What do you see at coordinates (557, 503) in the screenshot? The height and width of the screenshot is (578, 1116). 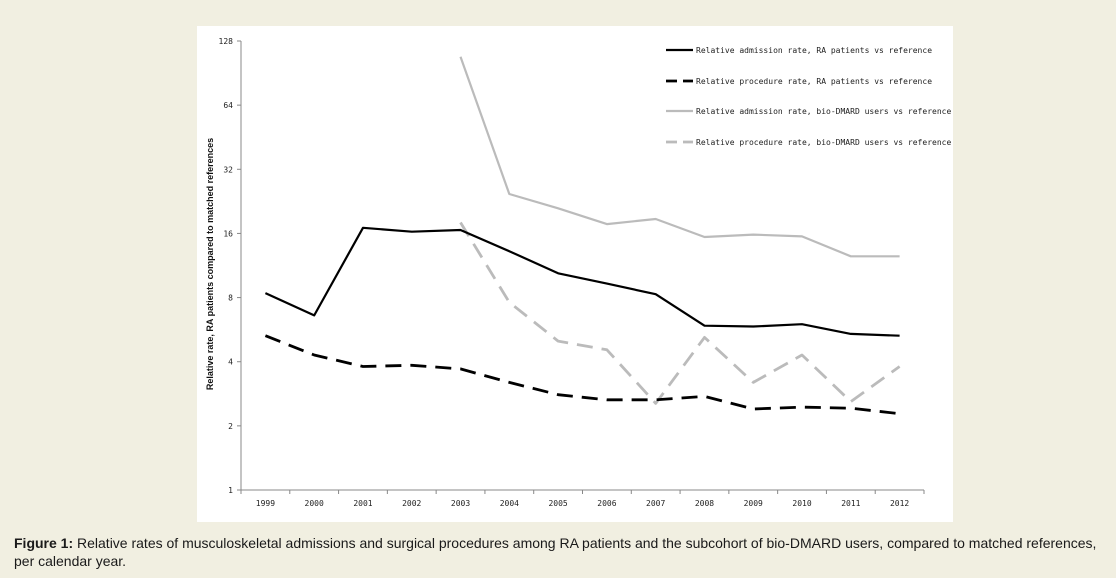 I see `x-tick-label: 2005` at bounding box center [557, 503].